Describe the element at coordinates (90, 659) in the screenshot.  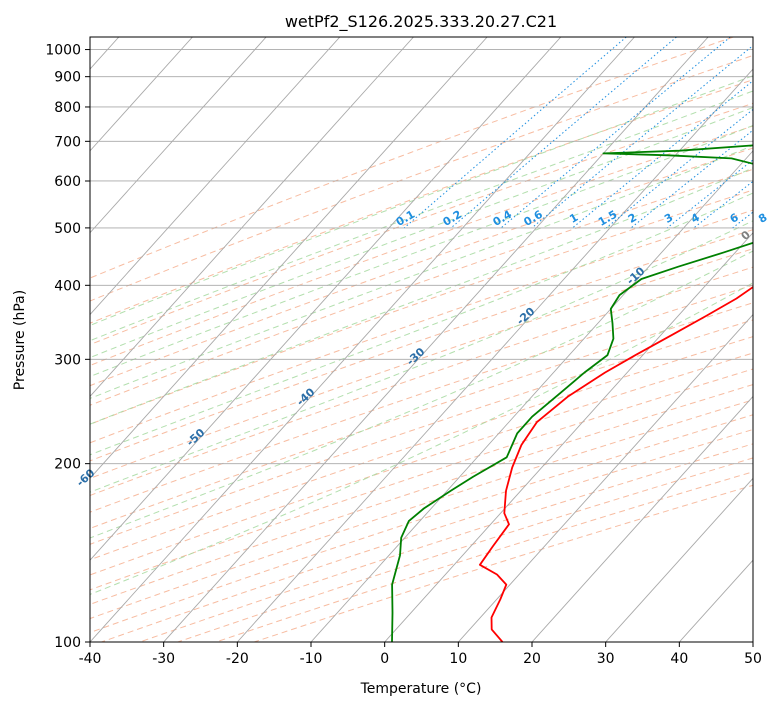
I see `x-tick-label: -40` at that location.